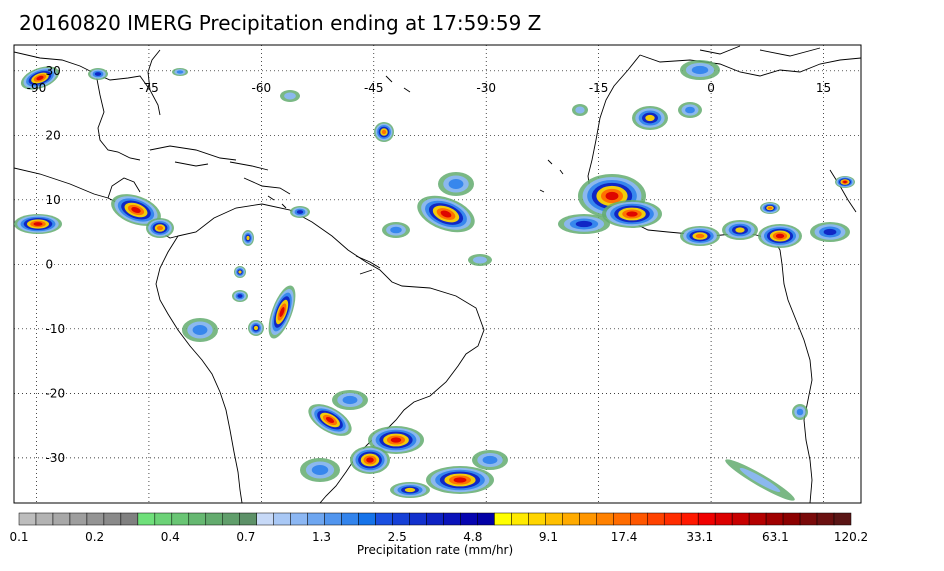  What do you see at coordinates (397, 537) in the screenshot?
I see `colorbar-tick-label: 2.5` at bounding box center [397, 537].